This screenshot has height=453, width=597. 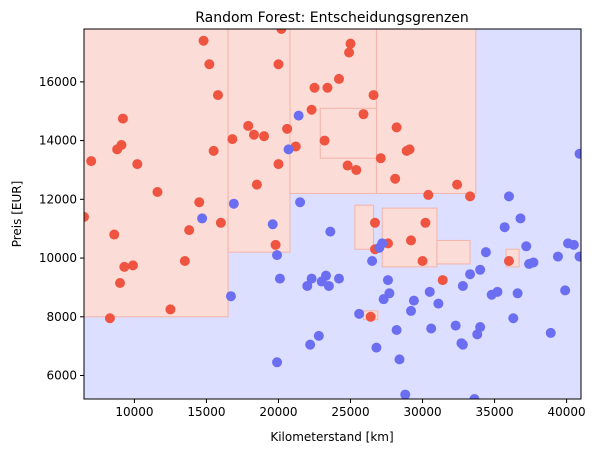 I want to click on y-tick-label: 8000, so click(x=61, y=317).